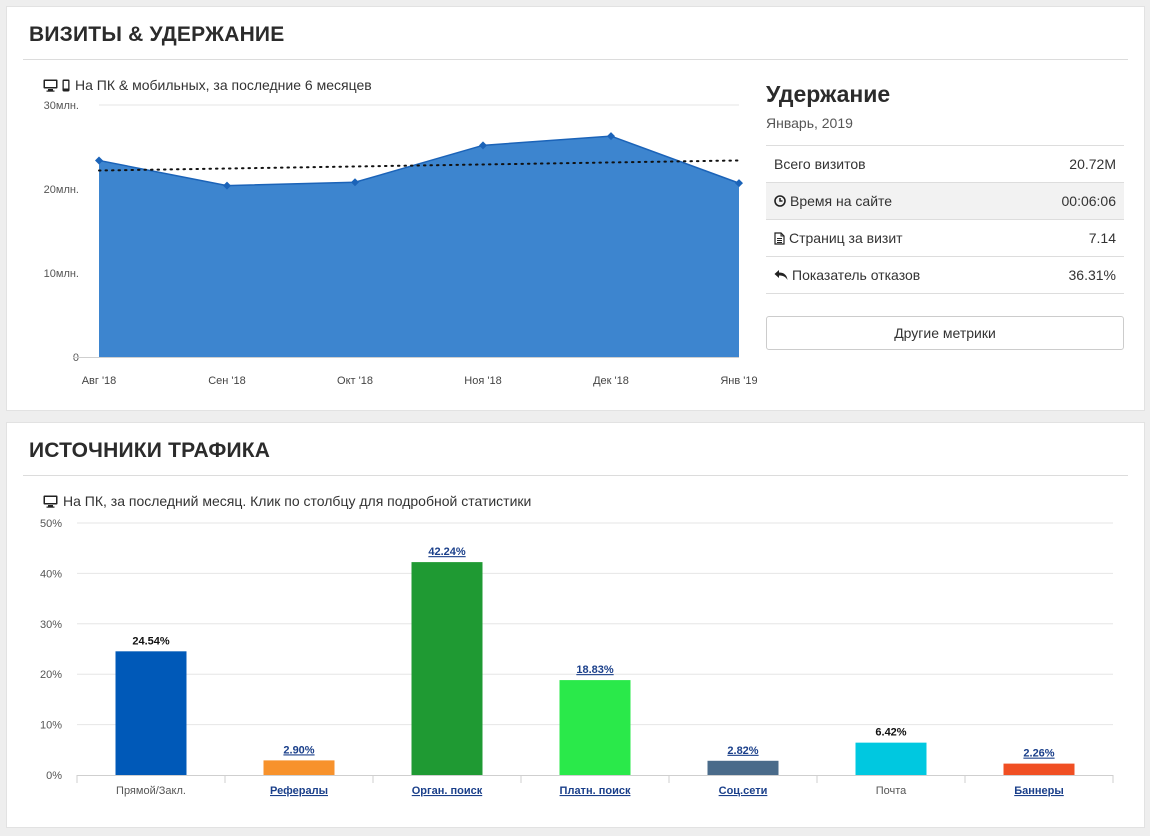 The image size is (1150, 836). What do you see at coordinates (780, 201) in the screenshot?
I see `clock-icon` at bounding box center [780, 201].